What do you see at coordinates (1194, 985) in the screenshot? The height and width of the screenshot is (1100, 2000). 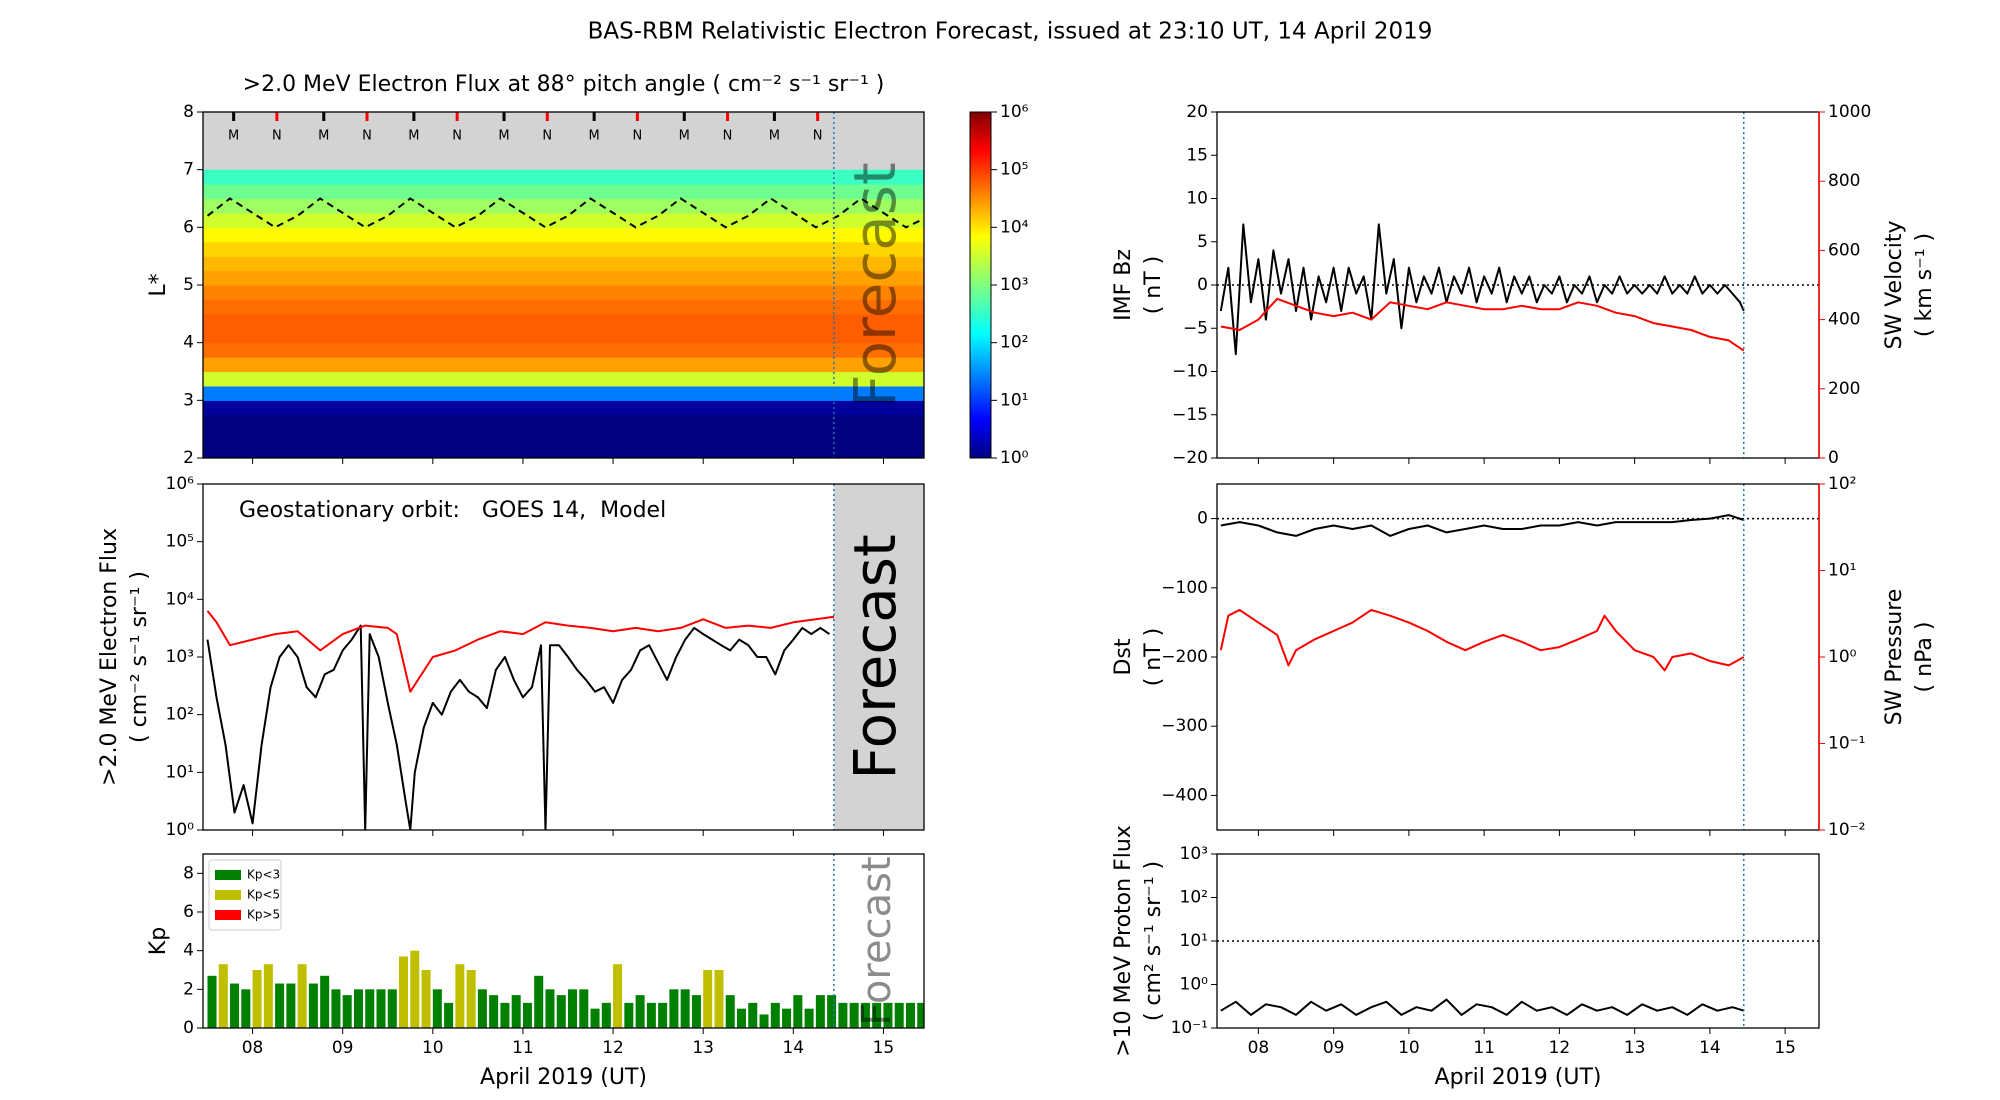 I see `y-tick-label: 10⁰` at bounding box center [1194, 985].